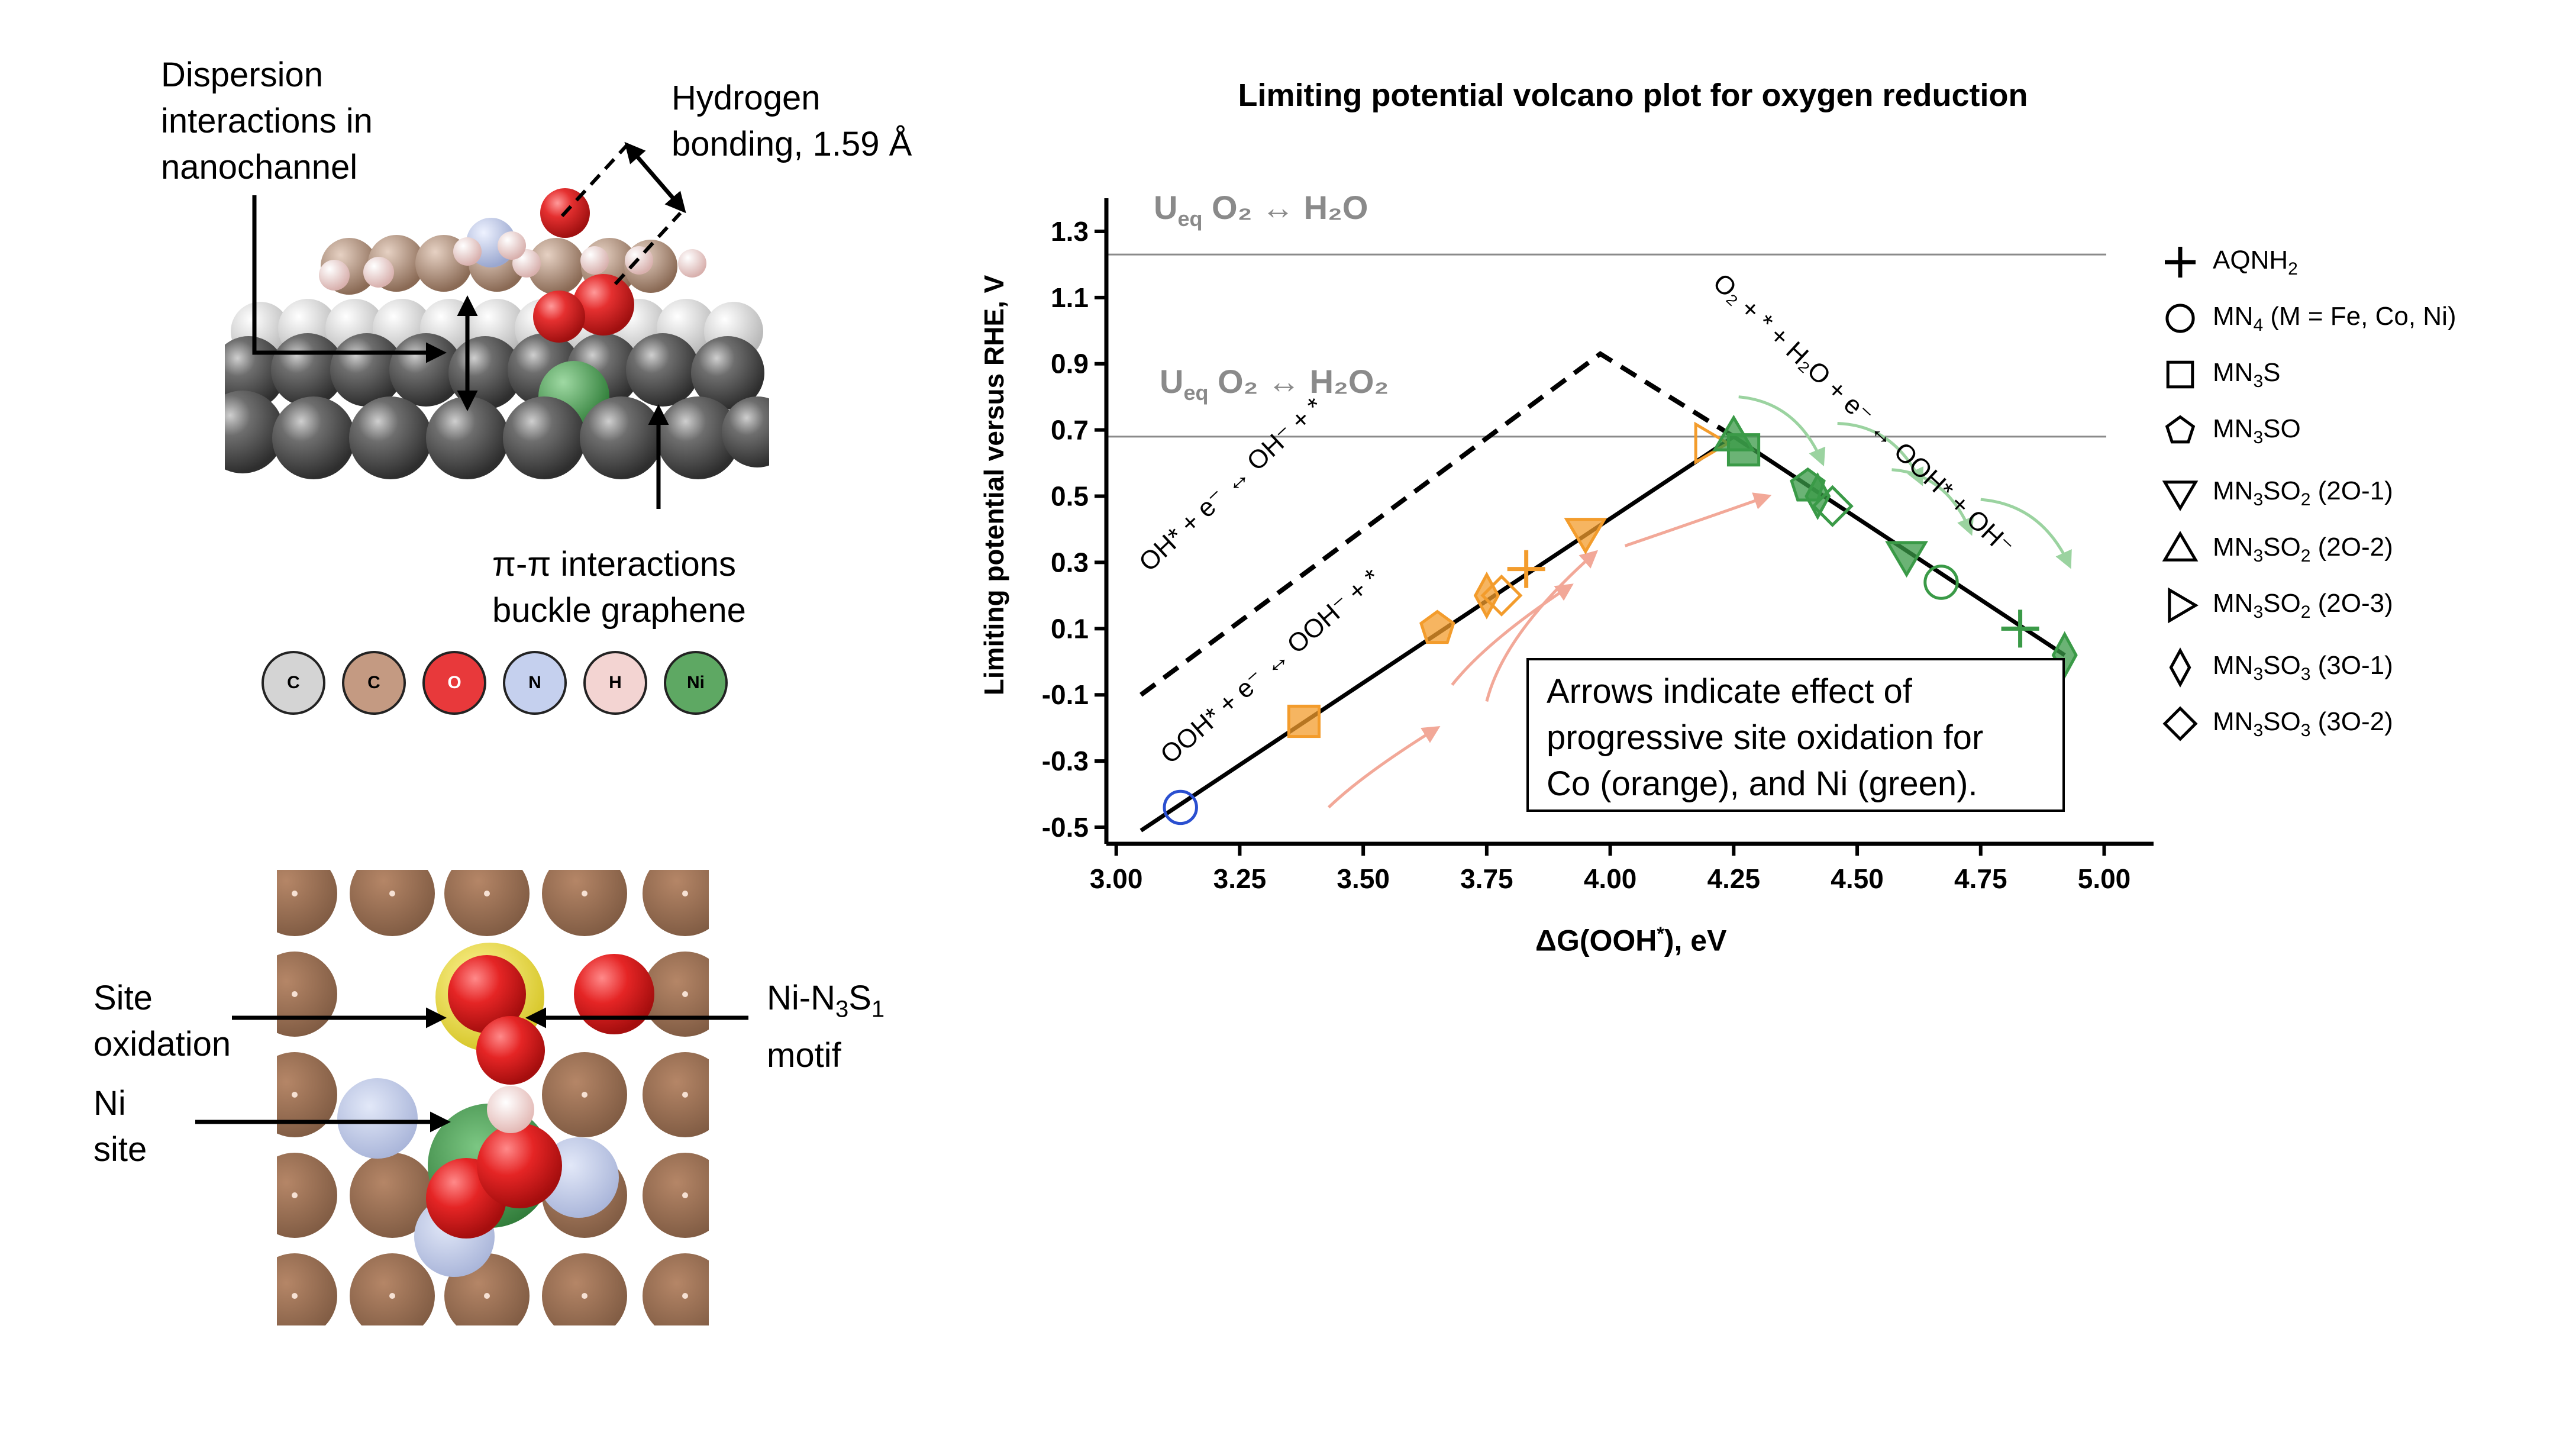 The height and width of the screenshot is (1432, 2576). Describe the element at coordinates (1363, 878) in the screenshot. I see `x-tick-label: 3.50` at that location.